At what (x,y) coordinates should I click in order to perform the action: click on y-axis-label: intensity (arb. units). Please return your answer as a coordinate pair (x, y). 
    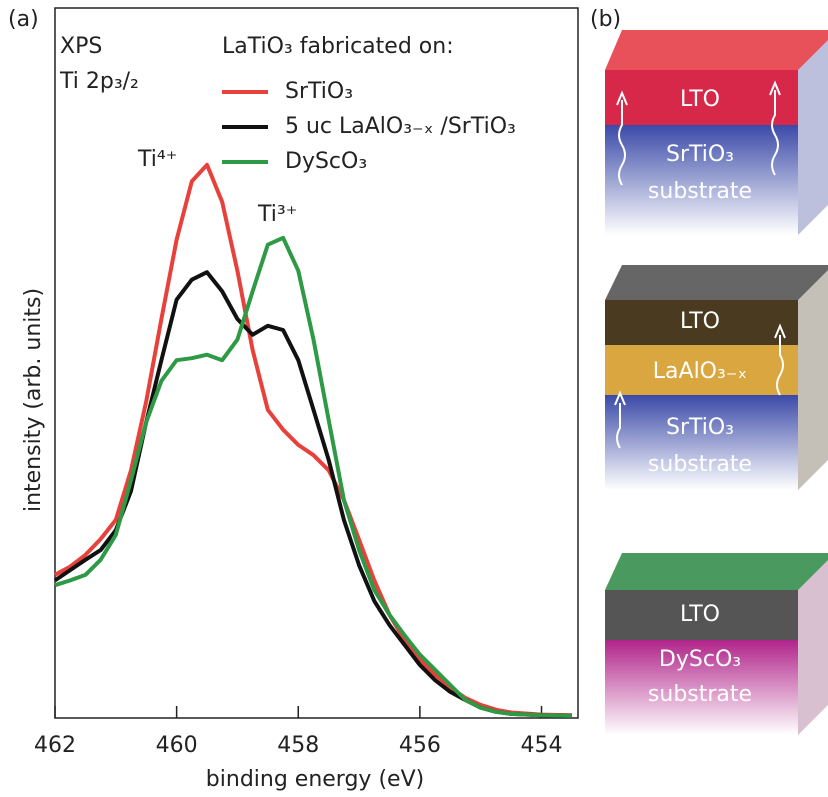
    Looking at the image, I should click on (33, 400).